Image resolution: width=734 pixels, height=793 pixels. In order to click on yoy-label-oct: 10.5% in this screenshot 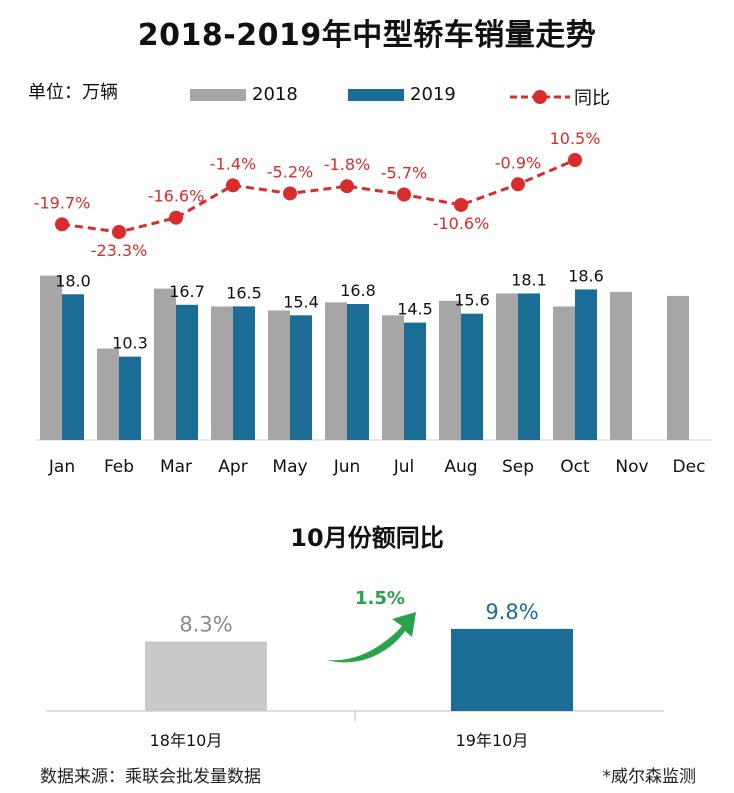, I will do `click(575, 138)`.